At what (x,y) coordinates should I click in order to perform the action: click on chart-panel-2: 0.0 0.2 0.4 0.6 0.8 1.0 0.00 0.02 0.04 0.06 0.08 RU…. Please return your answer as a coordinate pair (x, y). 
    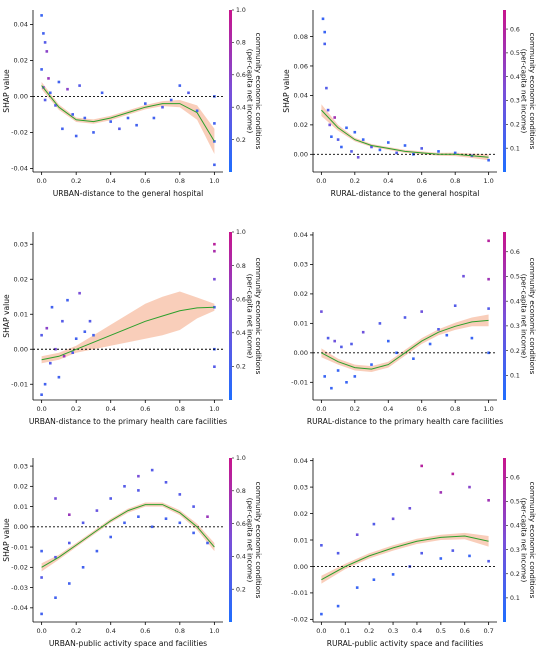
    Looking at the image, I should click on (409, 104).